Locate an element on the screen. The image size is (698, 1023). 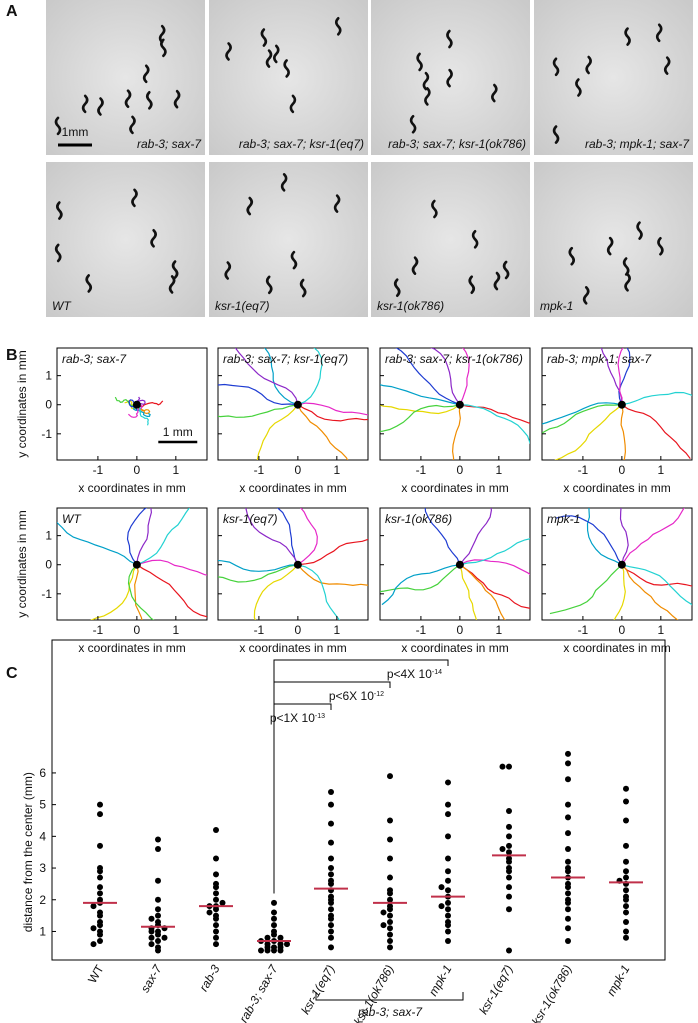
panel-label: A is located at coordinates (12, 11).